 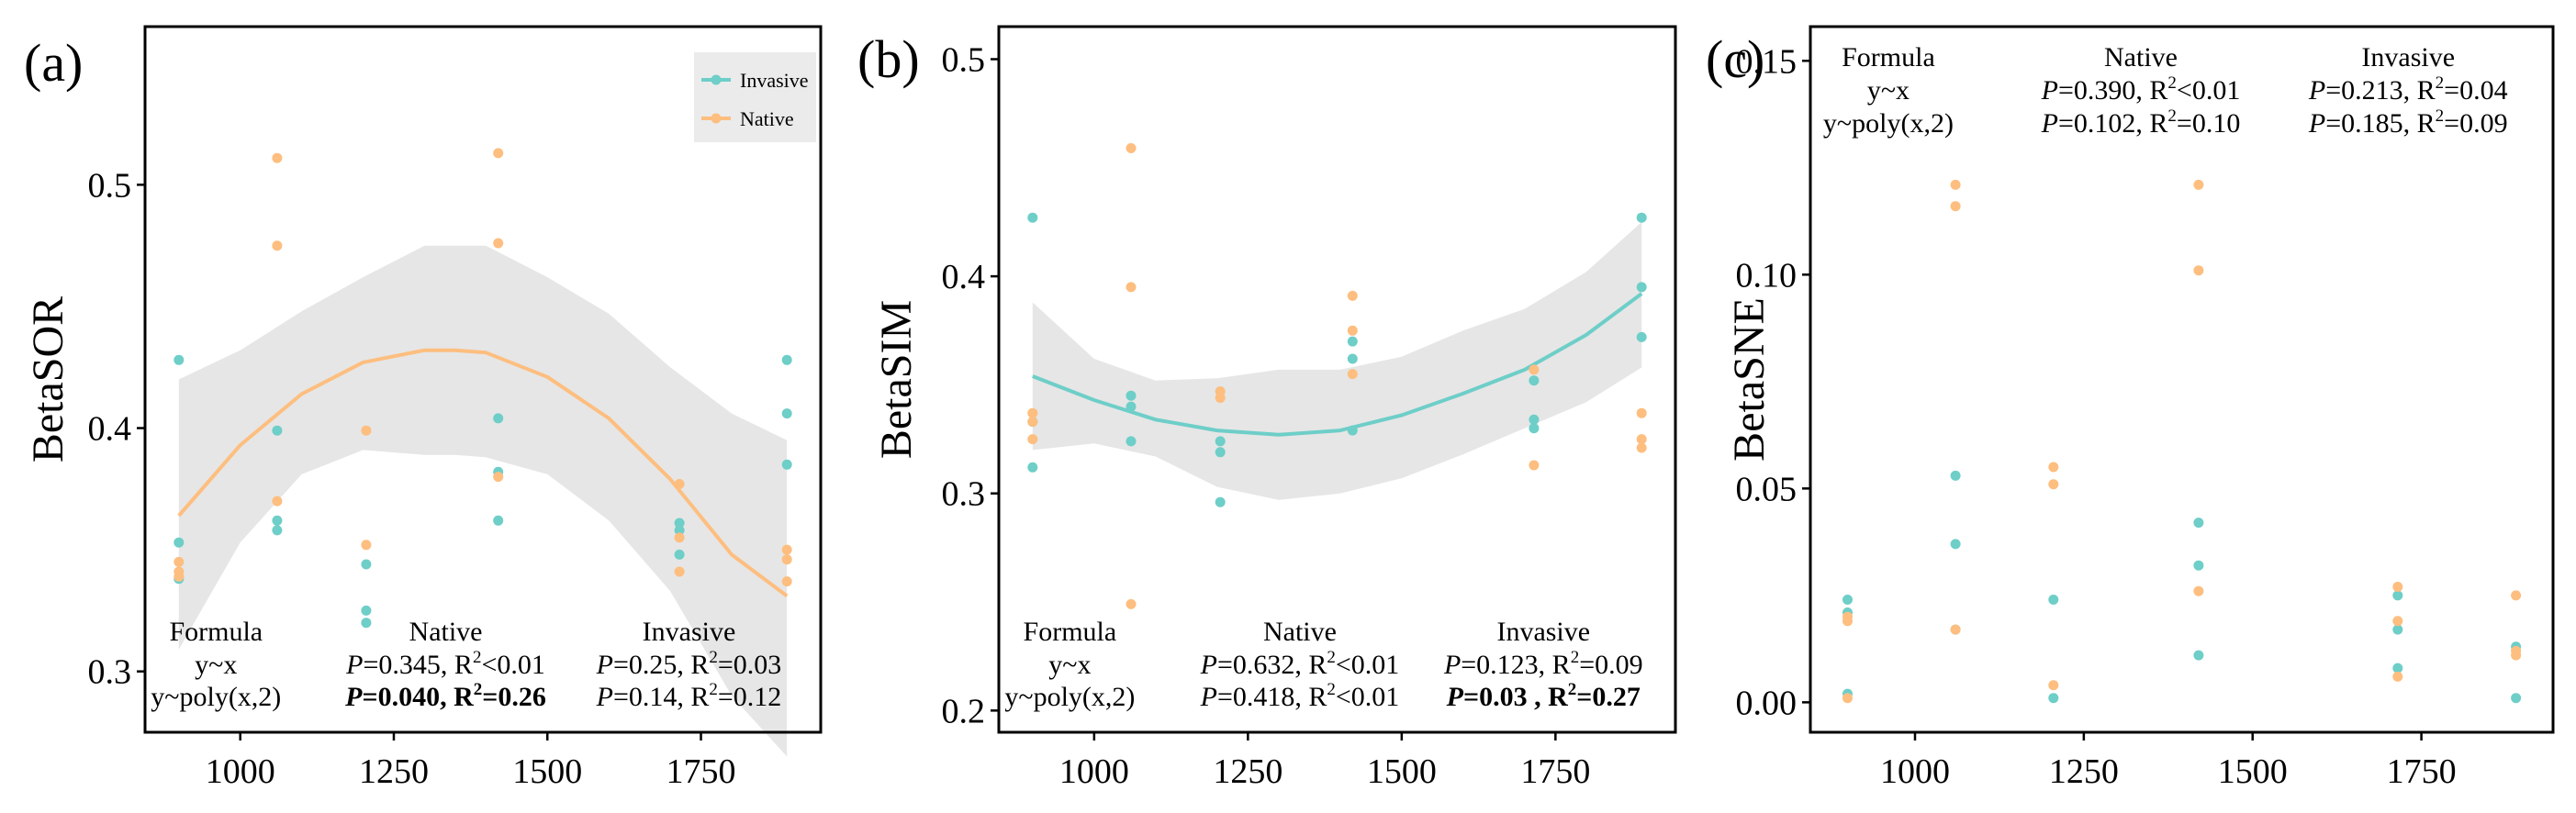 I want to click on stats-formula: y~x, so click(x=216, y=665).